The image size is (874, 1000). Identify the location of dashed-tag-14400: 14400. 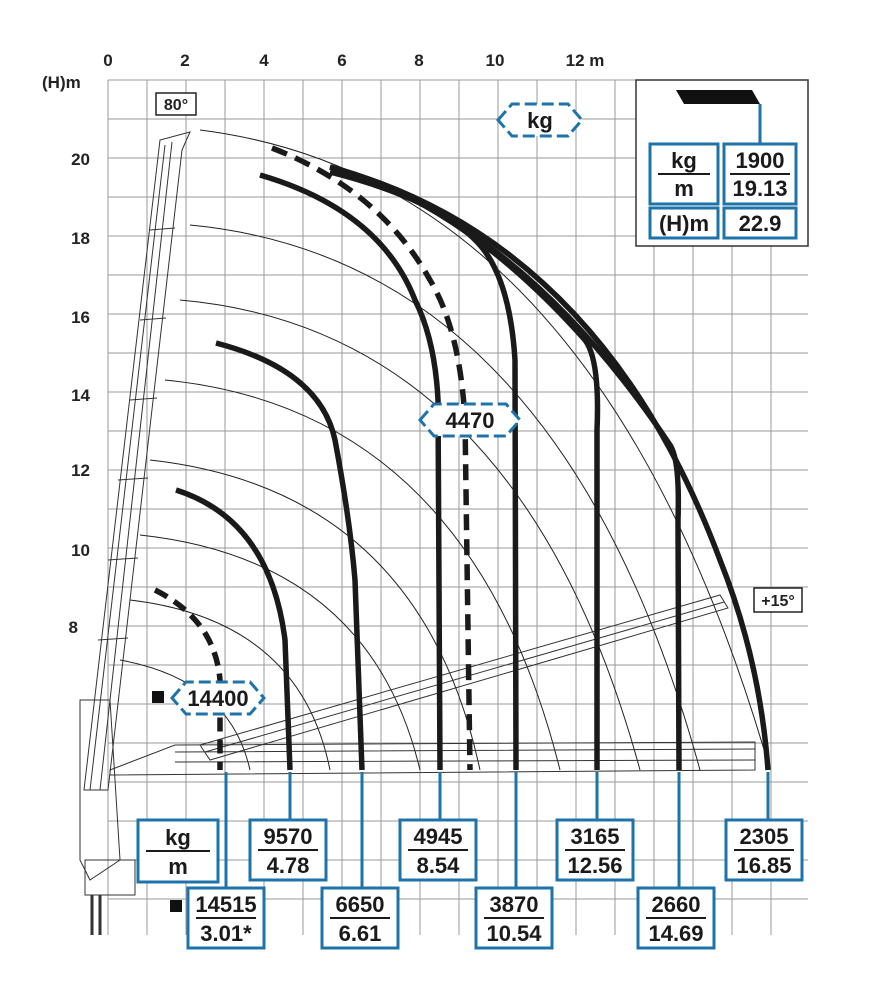
(209, 698).